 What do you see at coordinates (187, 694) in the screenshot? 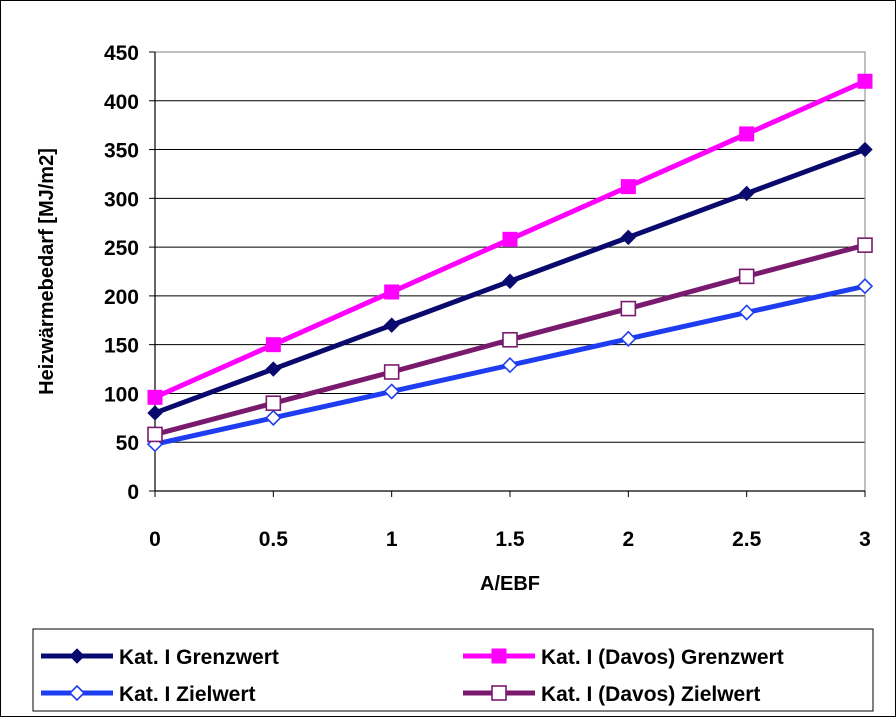
I see `legend-label: Kat. I Zielwert` at bounding box center [187, 694].